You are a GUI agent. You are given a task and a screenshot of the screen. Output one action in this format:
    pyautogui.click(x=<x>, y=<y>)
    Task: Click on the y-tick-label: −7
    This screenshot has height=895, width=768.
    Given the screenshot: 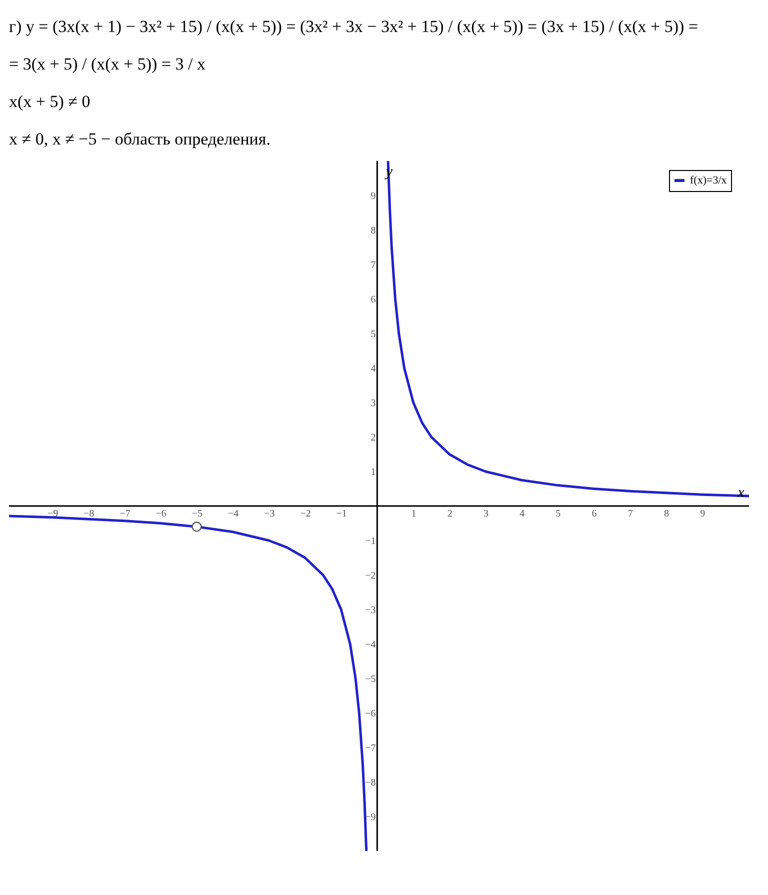 What is the action you would take?
    pyautogui.click(x=370, y=748)
    